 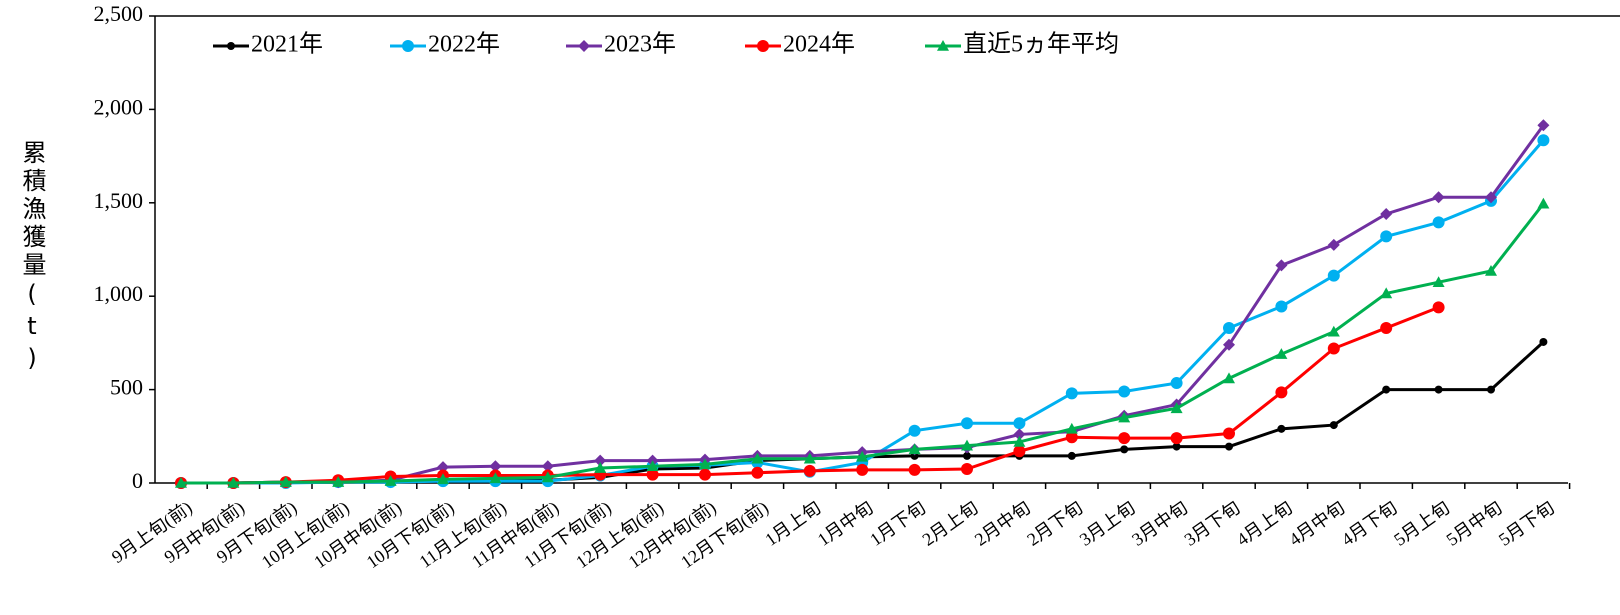 I want to click on legend-item: 直近5ヵ年平均, so click(x=1022, y=44).